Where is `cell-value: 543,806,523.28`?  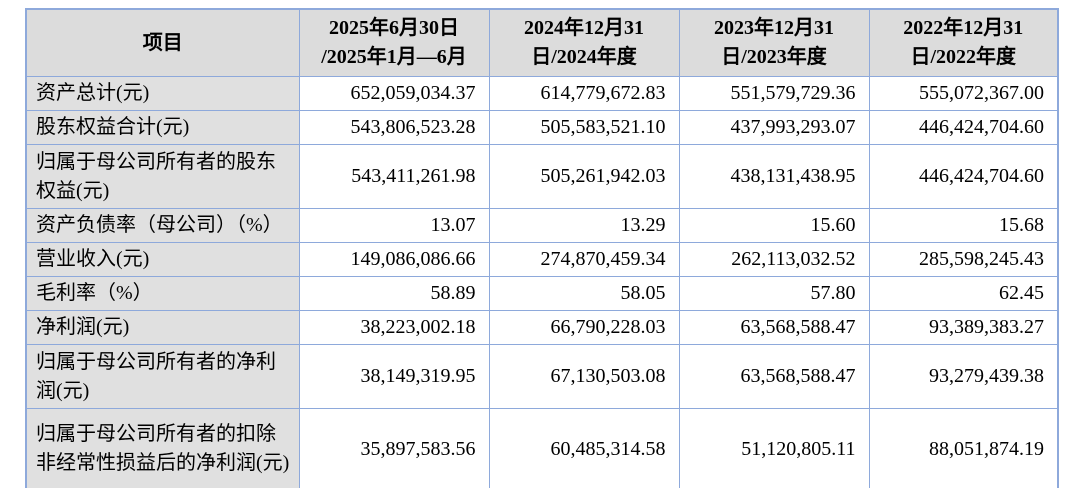 cell-value: 543,806,523.28 is located at coordinates (394, 127).